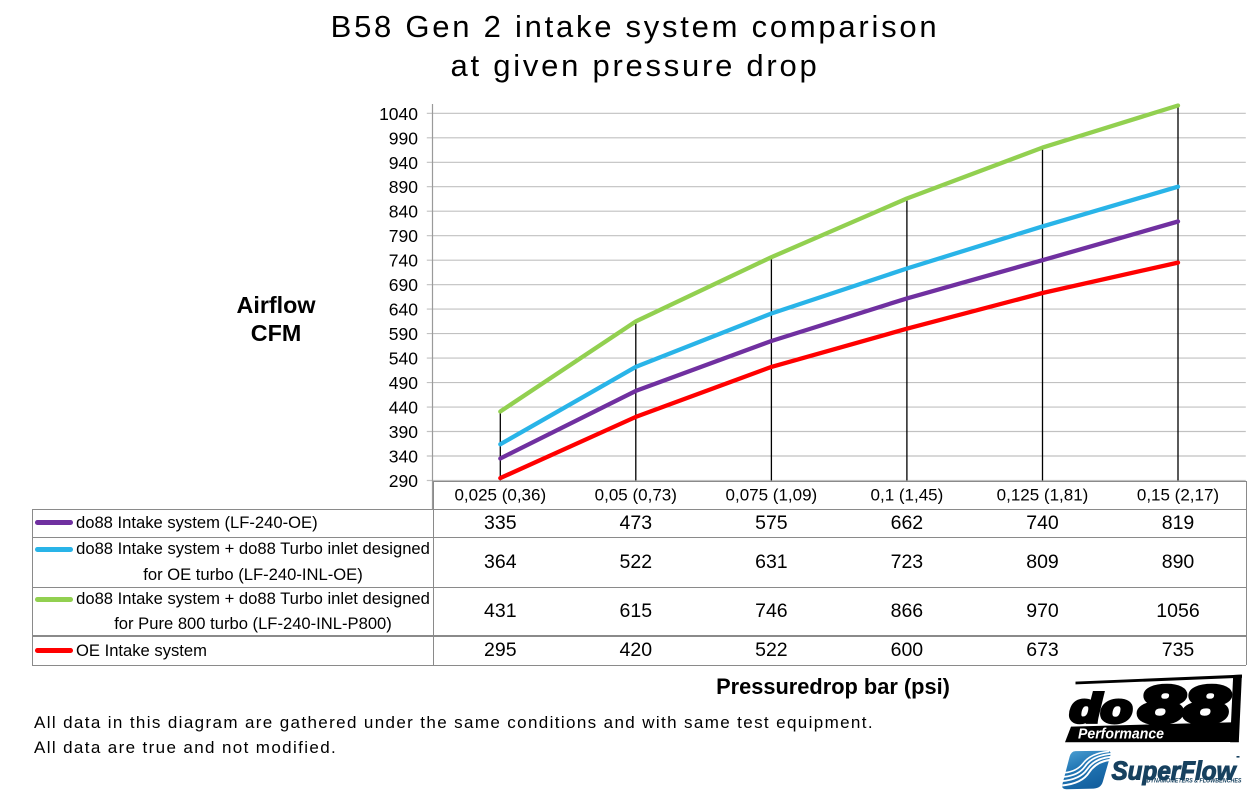 The width and height of the screenshot is (1260, 805). Describe the element at coordinates (1175, 770) in the screenshot. I see `svg-text: SuperFlow` at that location.